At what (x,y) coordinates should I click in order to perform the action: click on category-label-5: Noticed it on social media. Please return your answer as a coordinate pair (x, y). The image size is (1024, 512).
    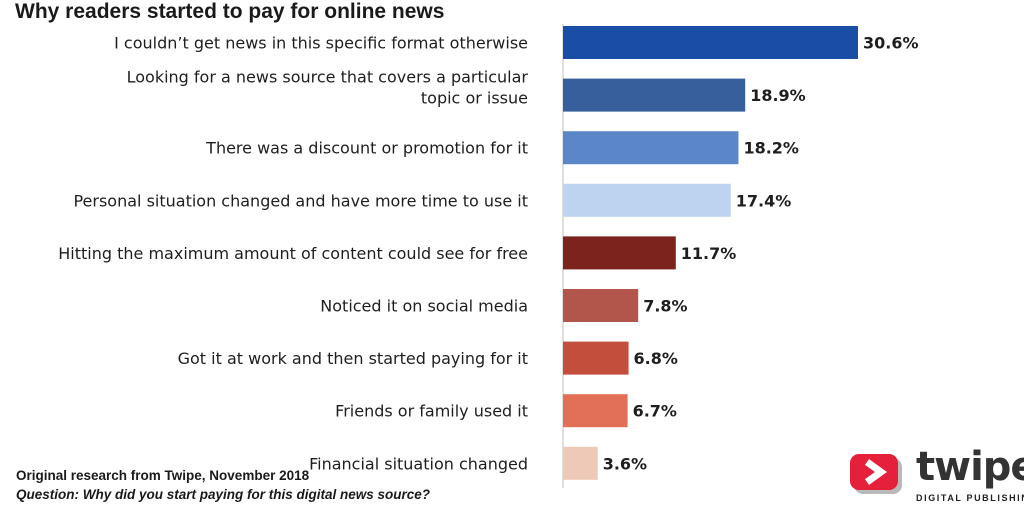
    Looking at the image, I should click on (424, 306).